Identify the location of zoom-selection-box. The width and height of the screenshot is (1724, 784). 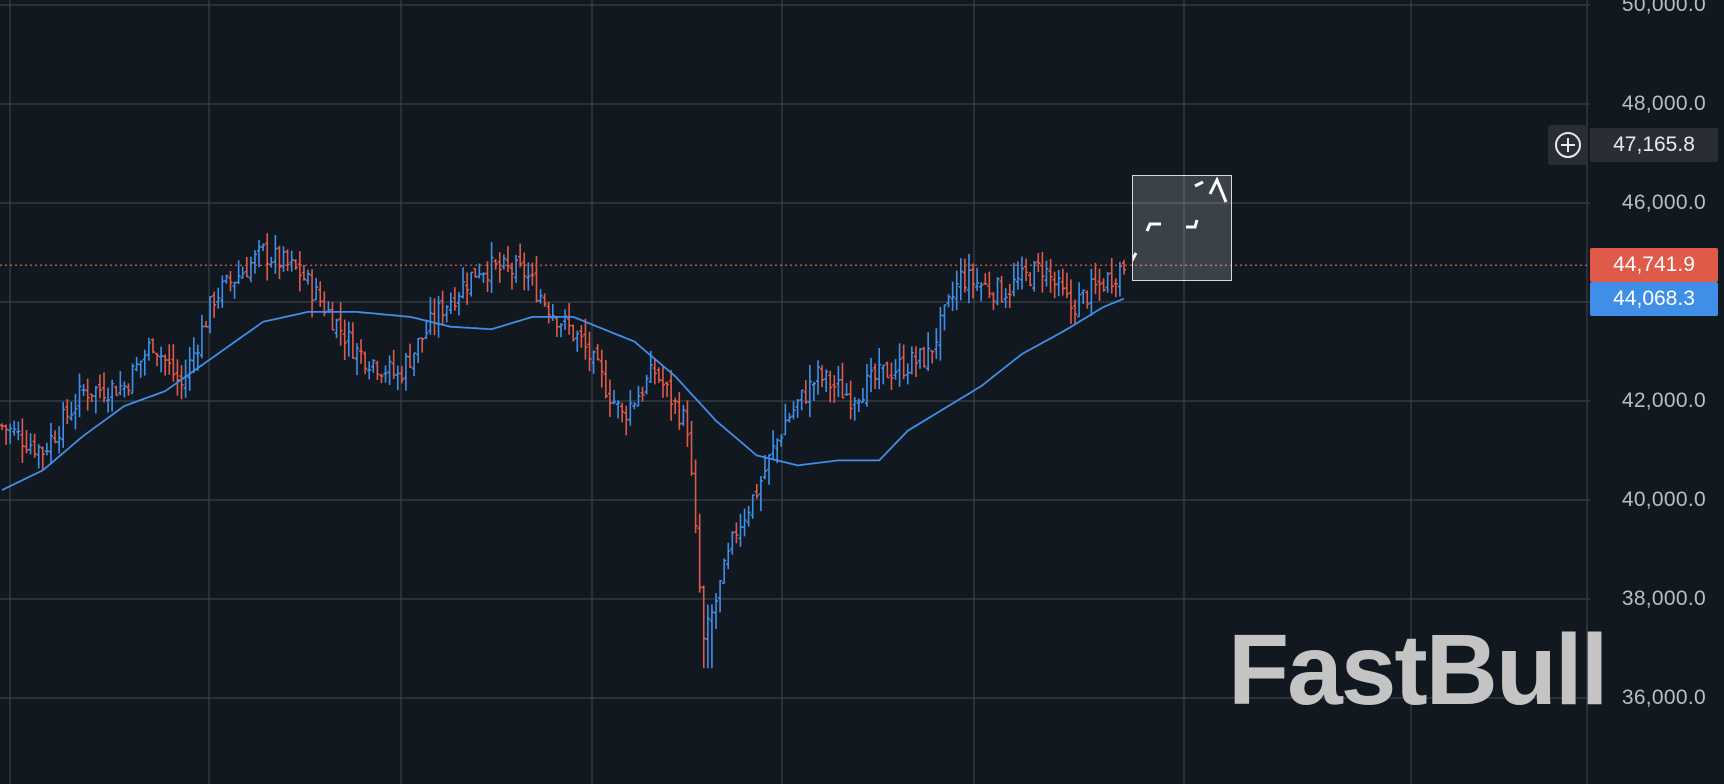
(1179, 228).